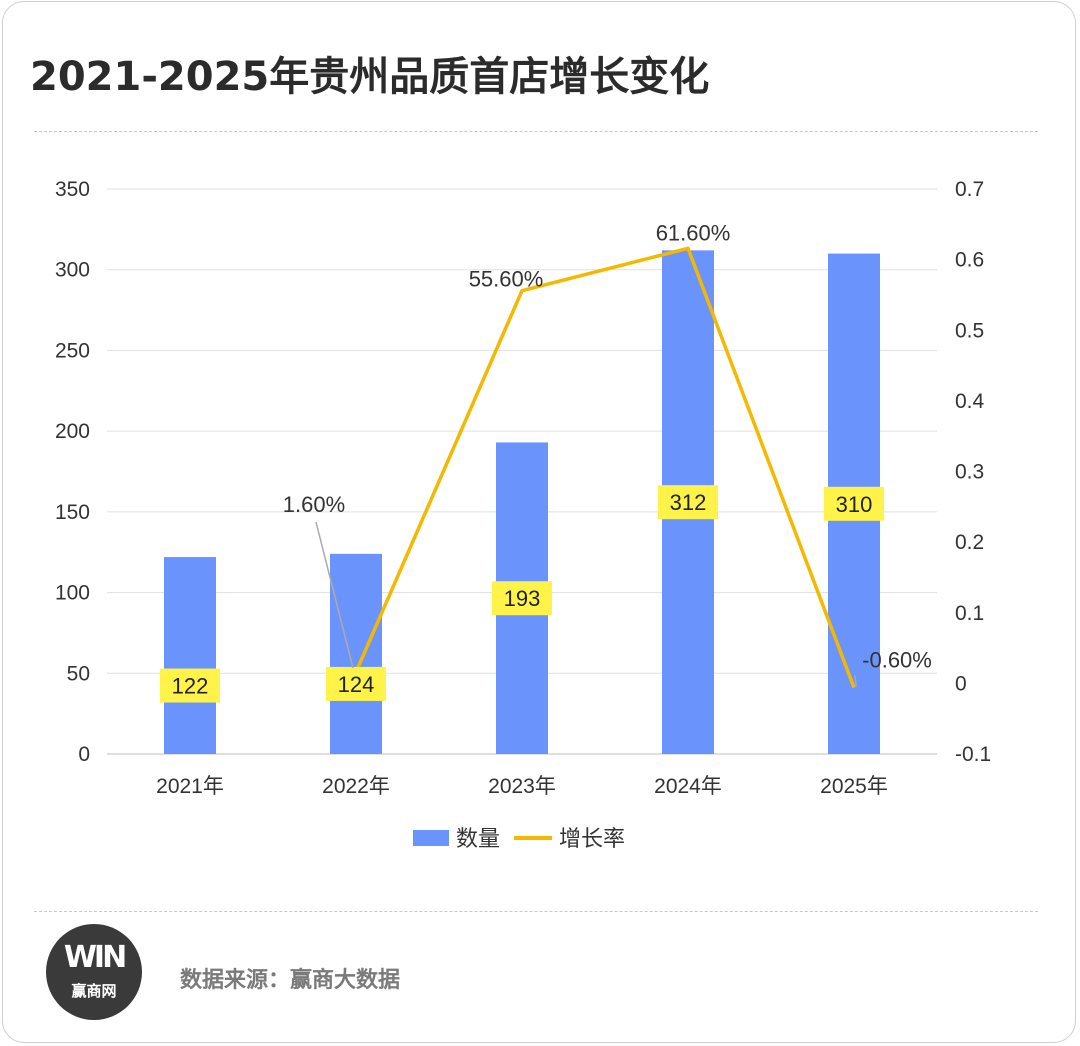 This screenshot has width=1080, height=1046. I want to click on y-left-tick-label: 300, so click(72, 270).